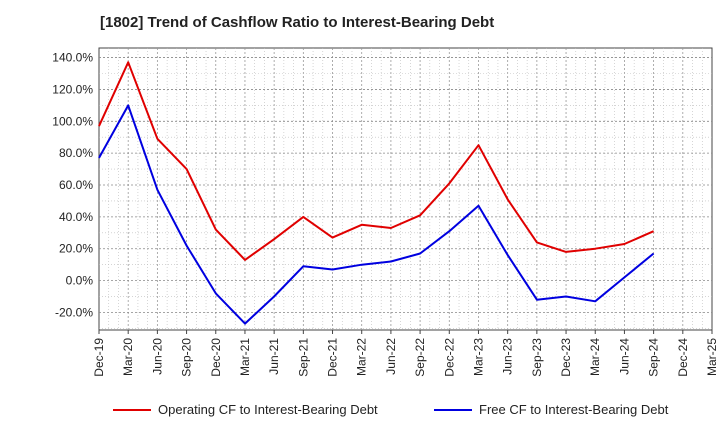  Describe the element at coordinates (76, 217) in the screenshot. I see `y-tick-label: 40.0%` at that location.